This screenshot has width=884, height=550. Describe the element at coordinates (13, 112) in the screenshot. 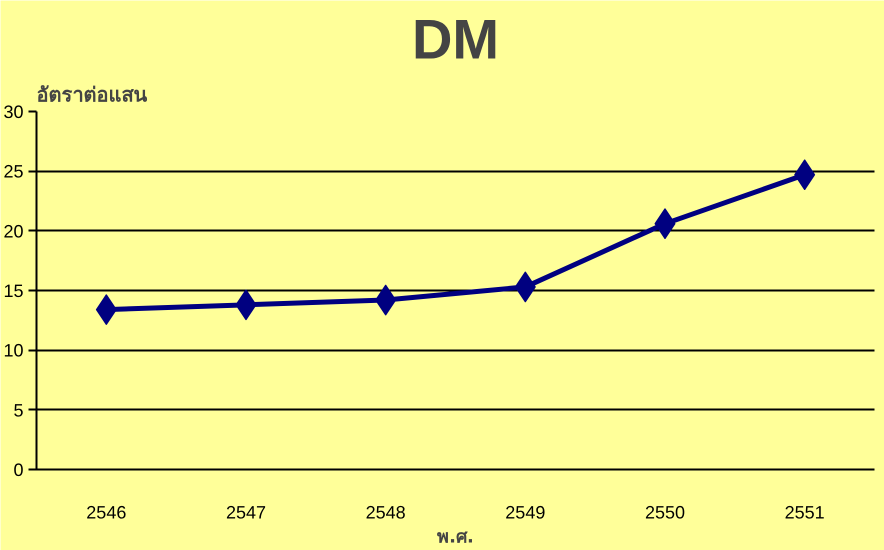

I see `y-tick-label: 30` at that location.